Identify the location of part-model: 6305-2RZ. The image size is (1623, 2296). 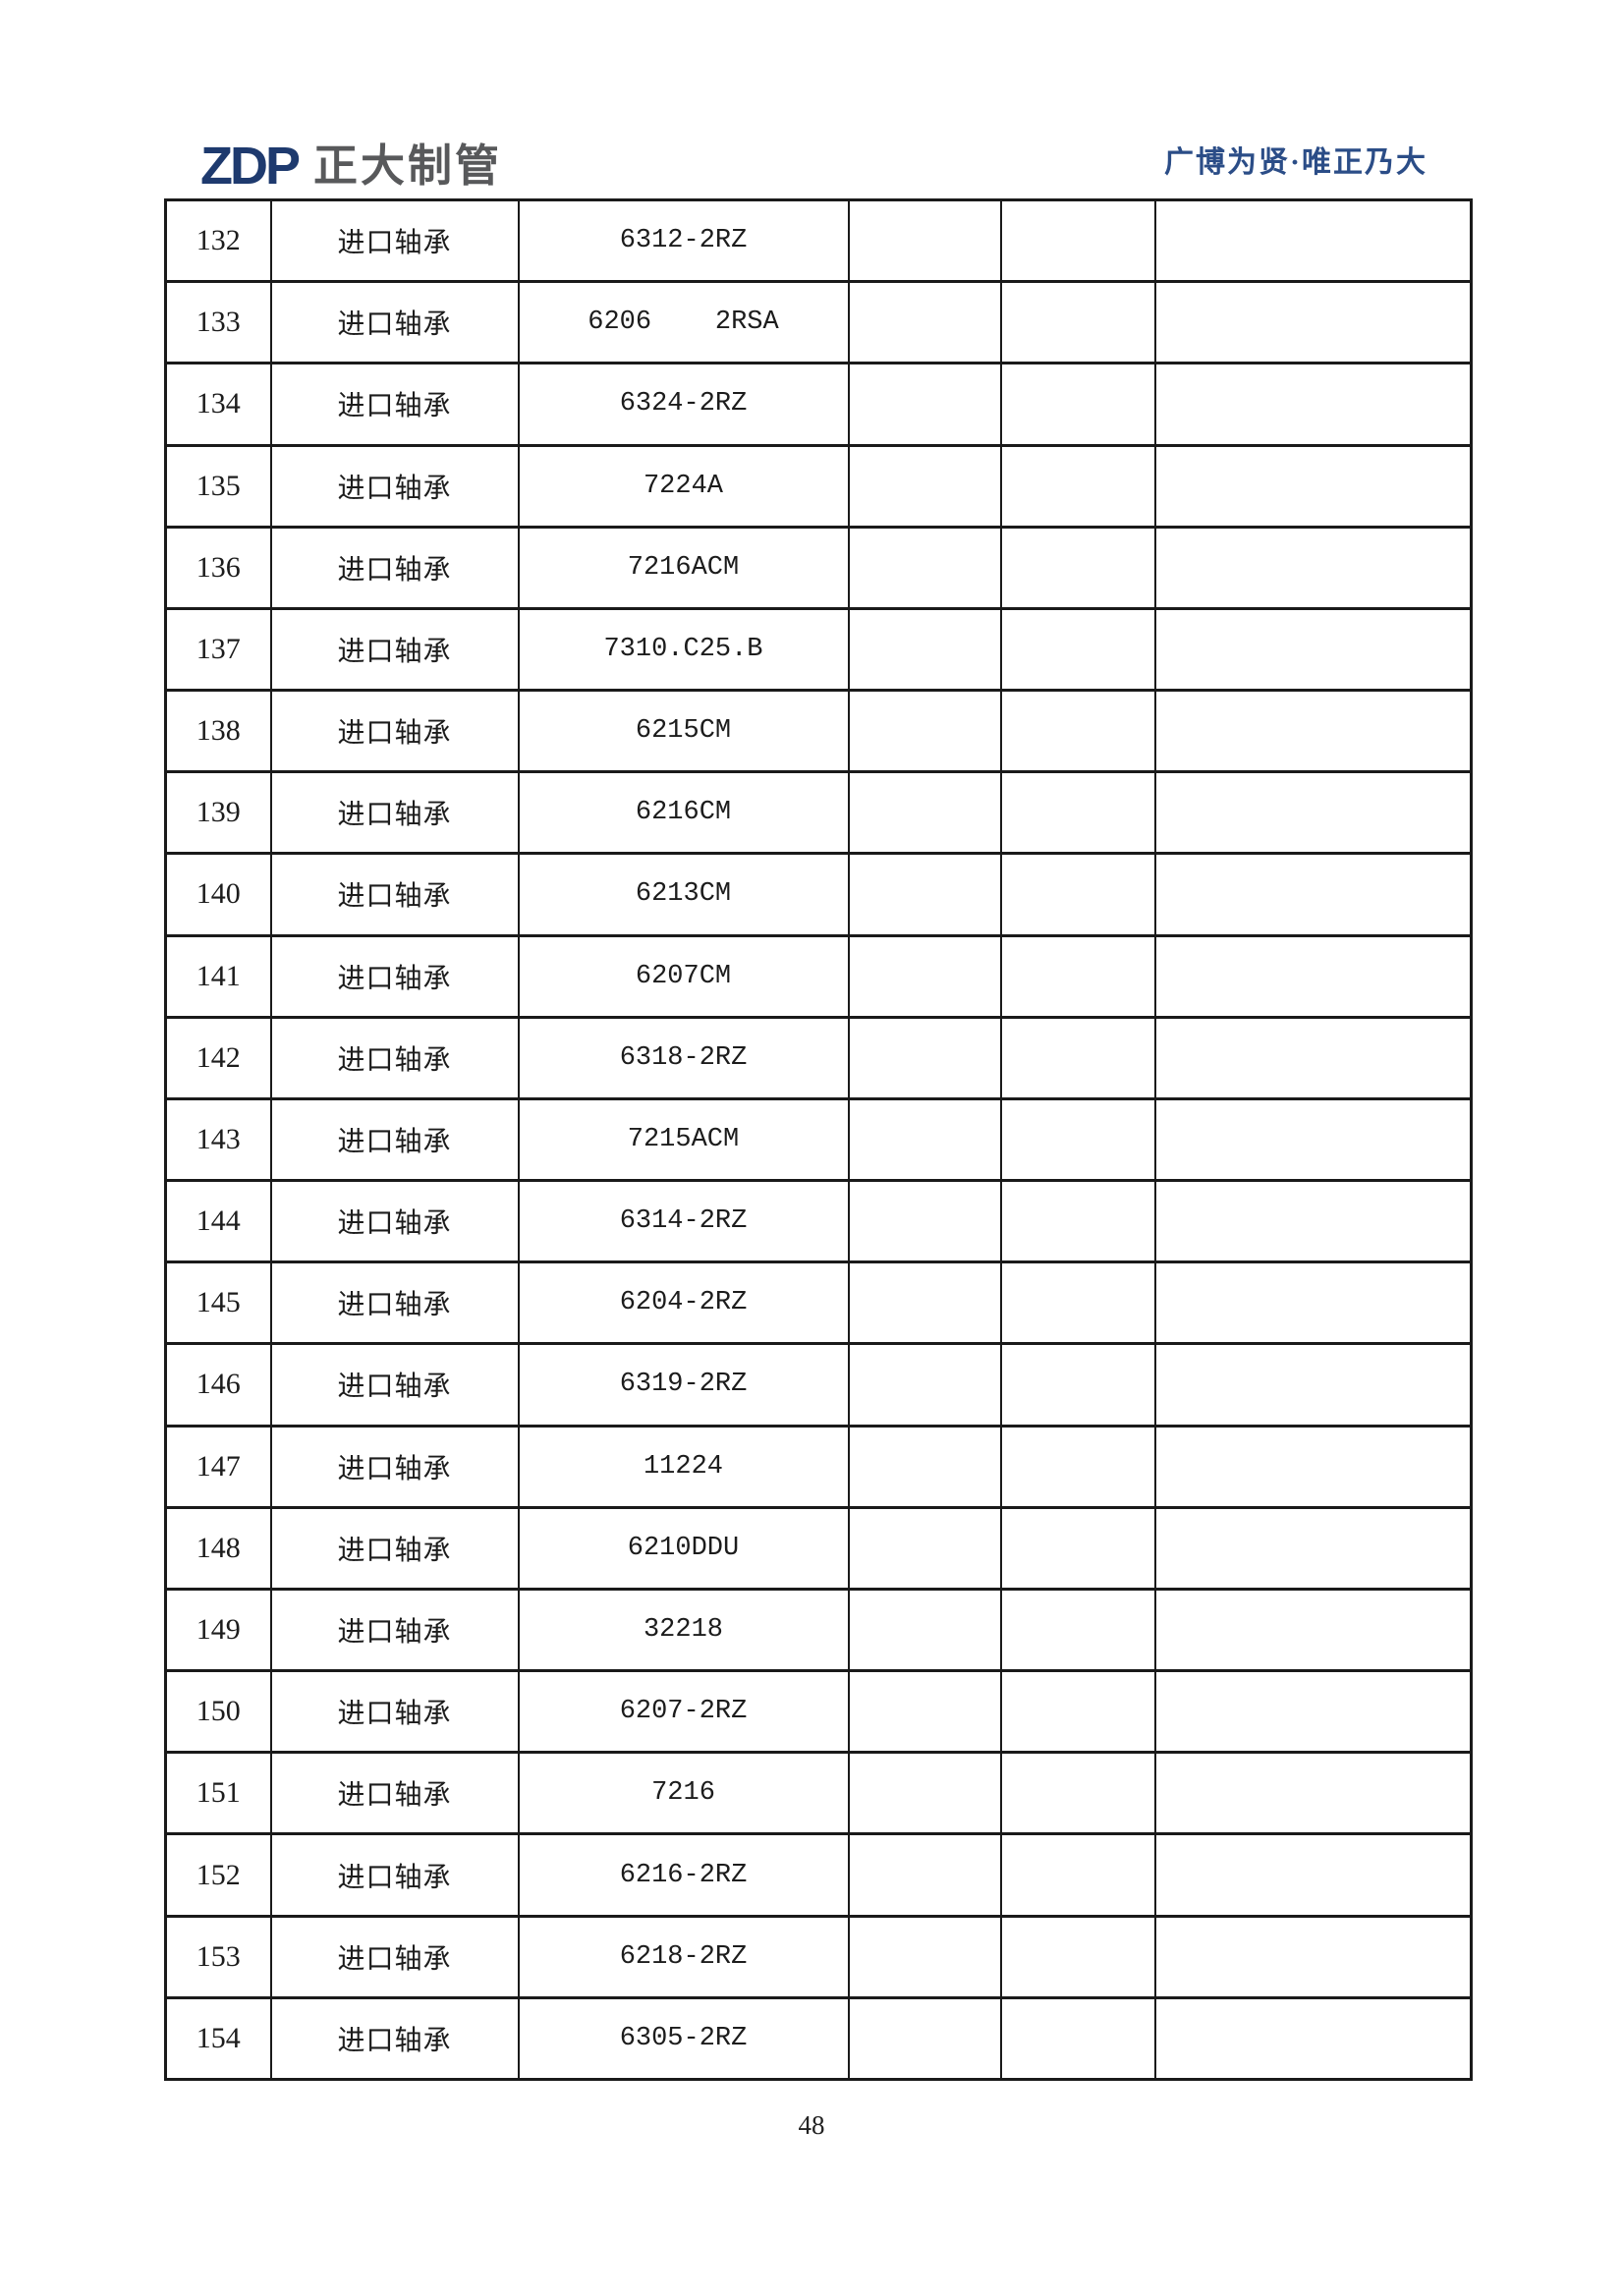
(683, 2038).